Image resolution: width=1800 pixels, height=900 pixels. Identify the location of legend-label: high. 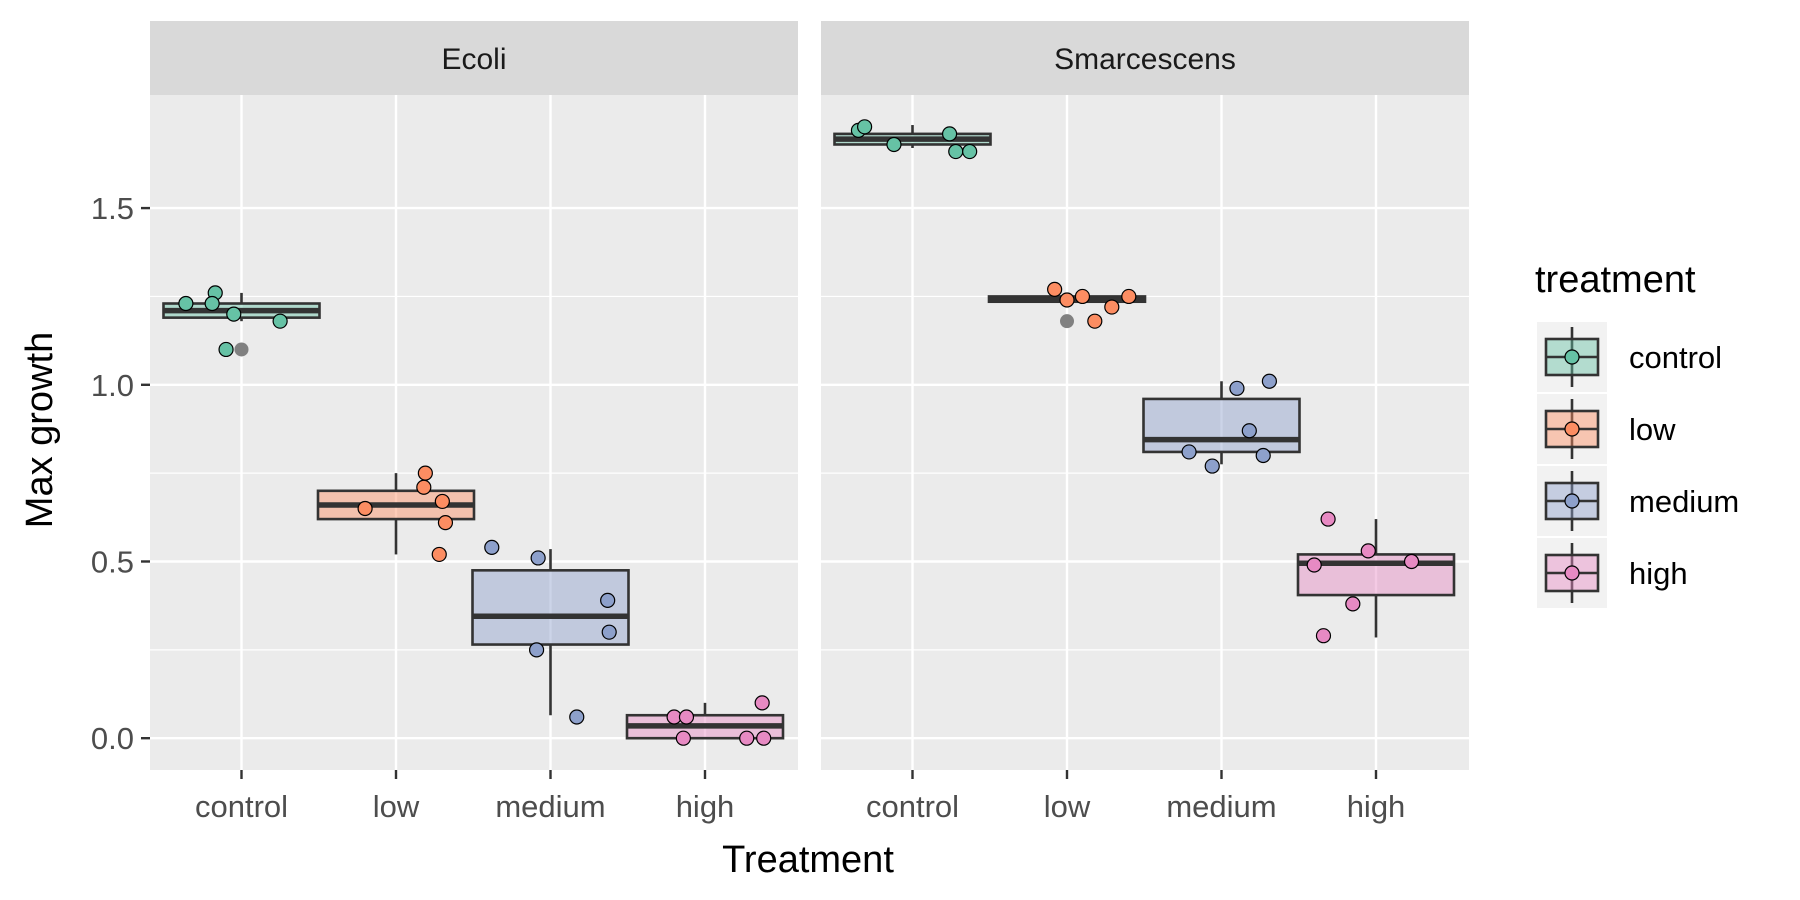
(1658, 573).